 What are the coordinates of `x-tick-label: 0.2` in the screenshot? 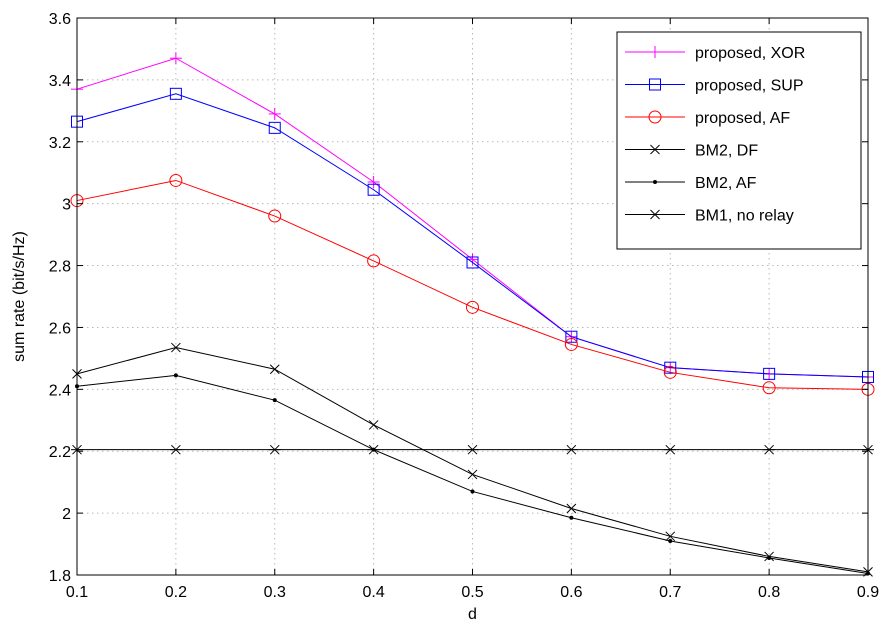 It's located at (176, 592).